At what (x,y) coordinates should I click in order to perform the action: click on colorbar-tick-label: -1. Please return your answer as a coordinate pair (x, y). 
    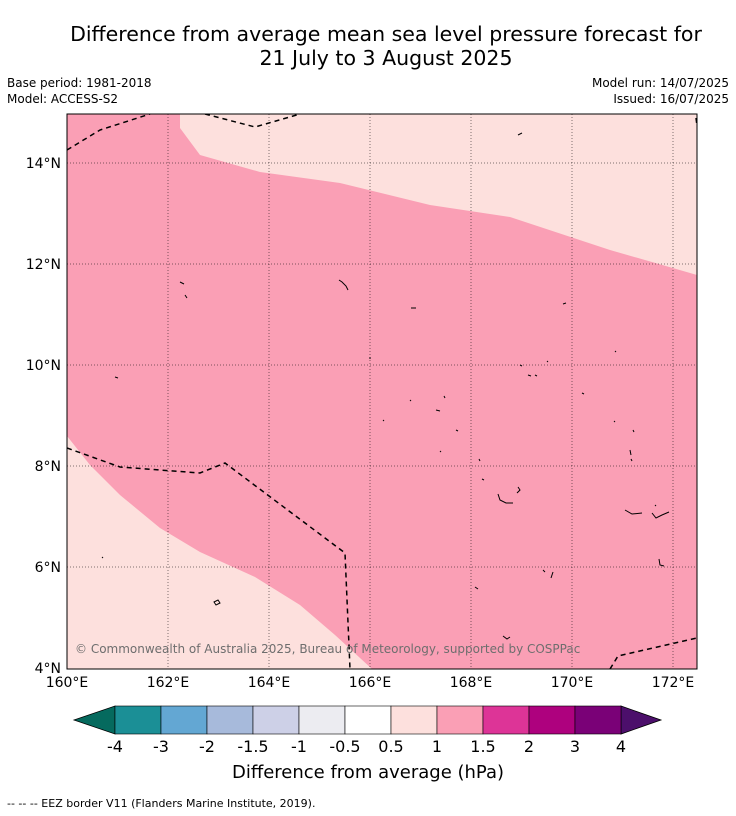
    Looking at the image, I should click on (299, 746).